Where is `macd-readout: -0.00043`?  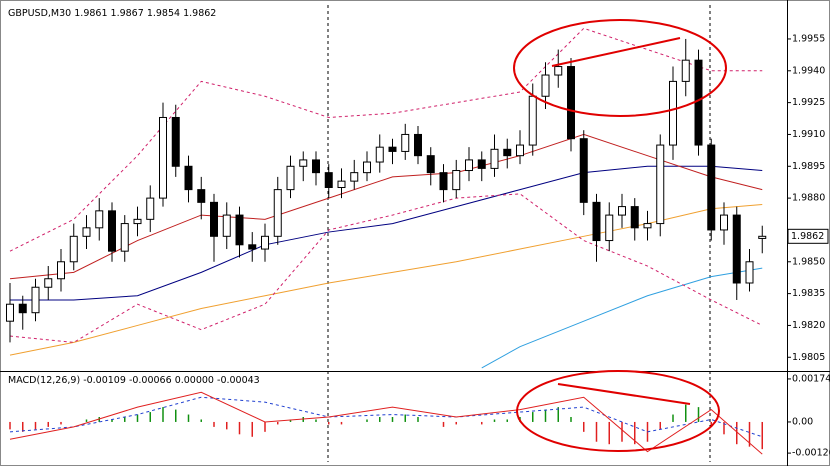 macd-readout: -0.00043 is located at coordinates (238, 380).